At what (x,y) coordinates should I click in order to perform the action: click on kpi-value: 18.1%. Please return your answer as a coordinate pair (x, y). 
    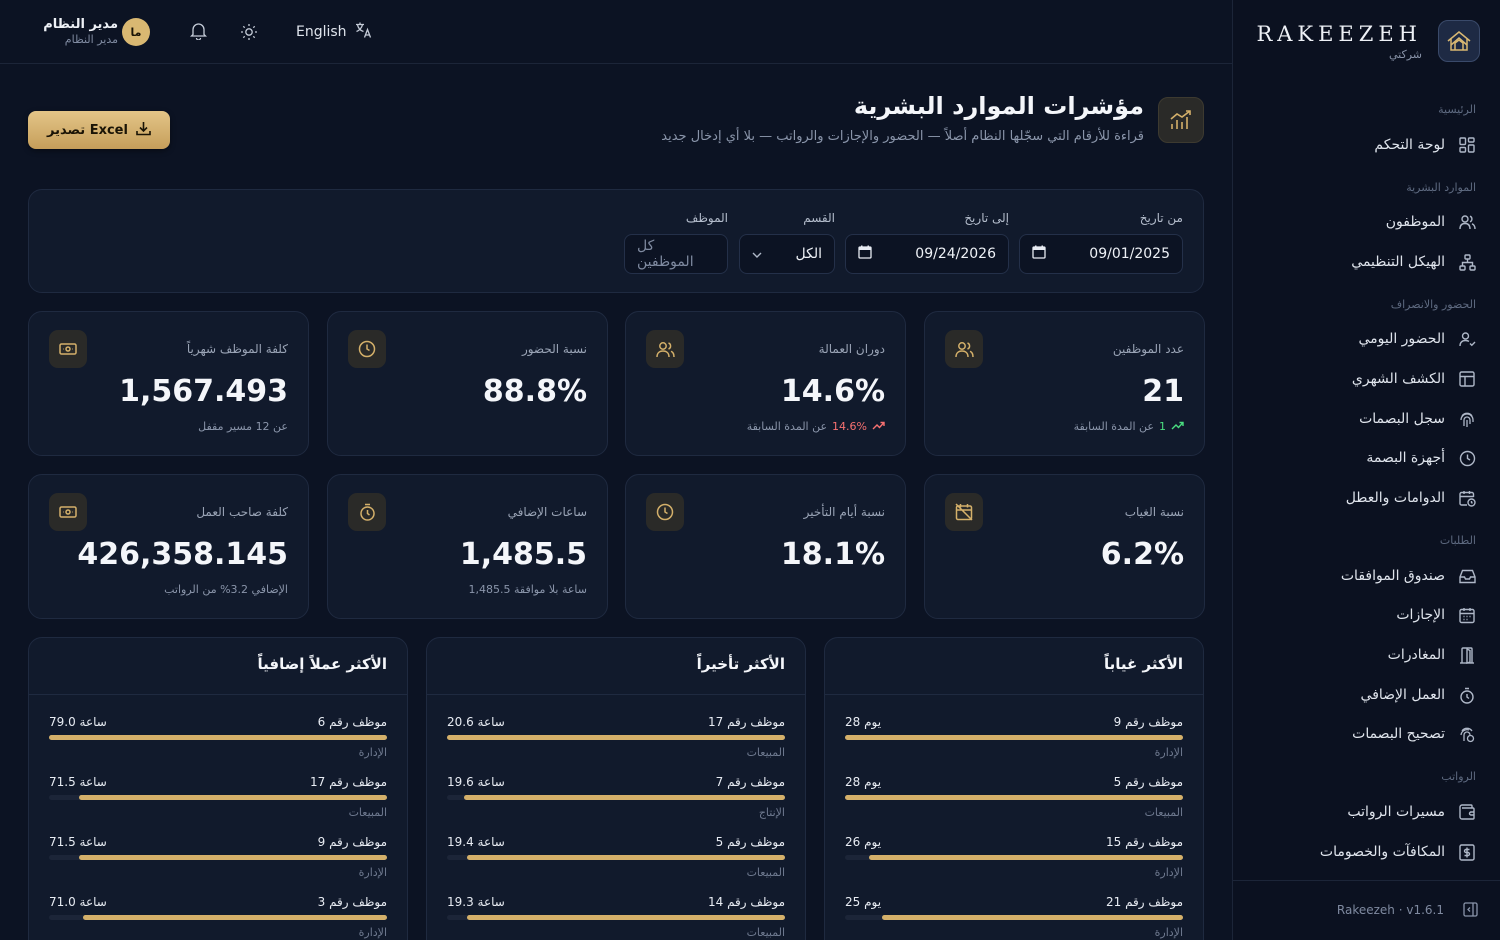
    Looking at the image, I should click on (832, 554).